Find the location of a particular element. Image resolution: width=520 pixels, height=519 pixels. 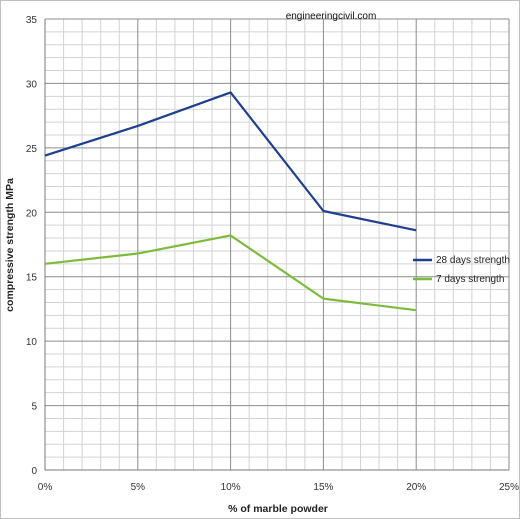

legend: 28 days strength 7 days strength is located at coordinates (461, 270).